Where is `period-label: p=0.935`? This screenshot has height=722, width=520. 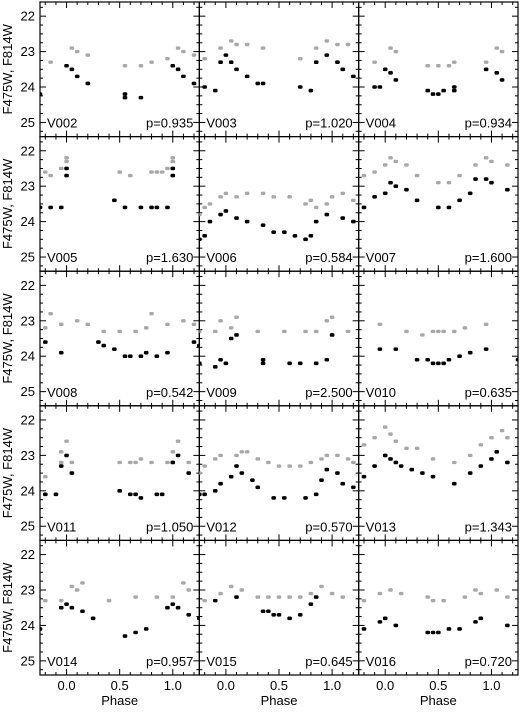
period-label: p=0.935 is located at coordinates (169, 123).